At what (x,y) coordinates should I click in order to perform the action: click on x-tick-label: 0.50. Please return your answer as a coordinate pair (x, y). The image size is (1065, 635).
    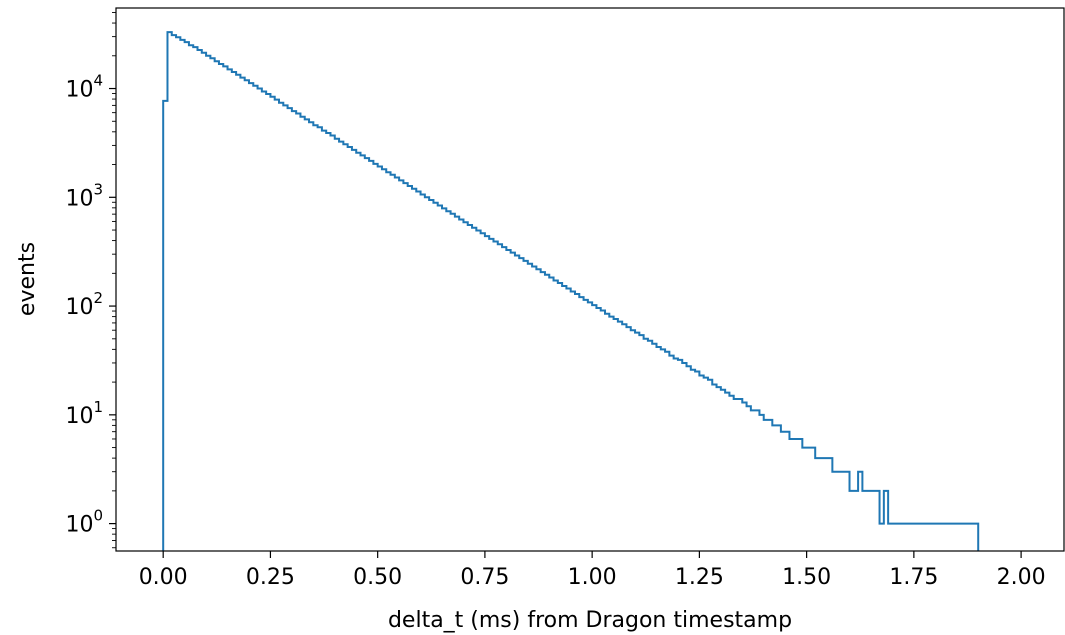
    Looking at the image, I should click on (377, 577).